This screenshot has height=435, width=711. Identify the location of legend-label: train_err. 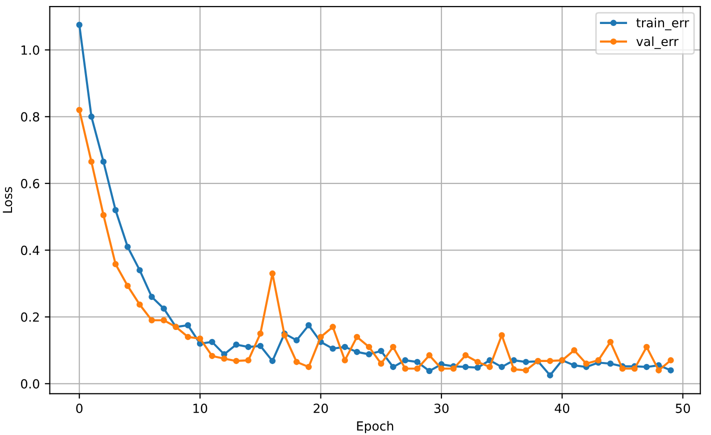
(663, 24).